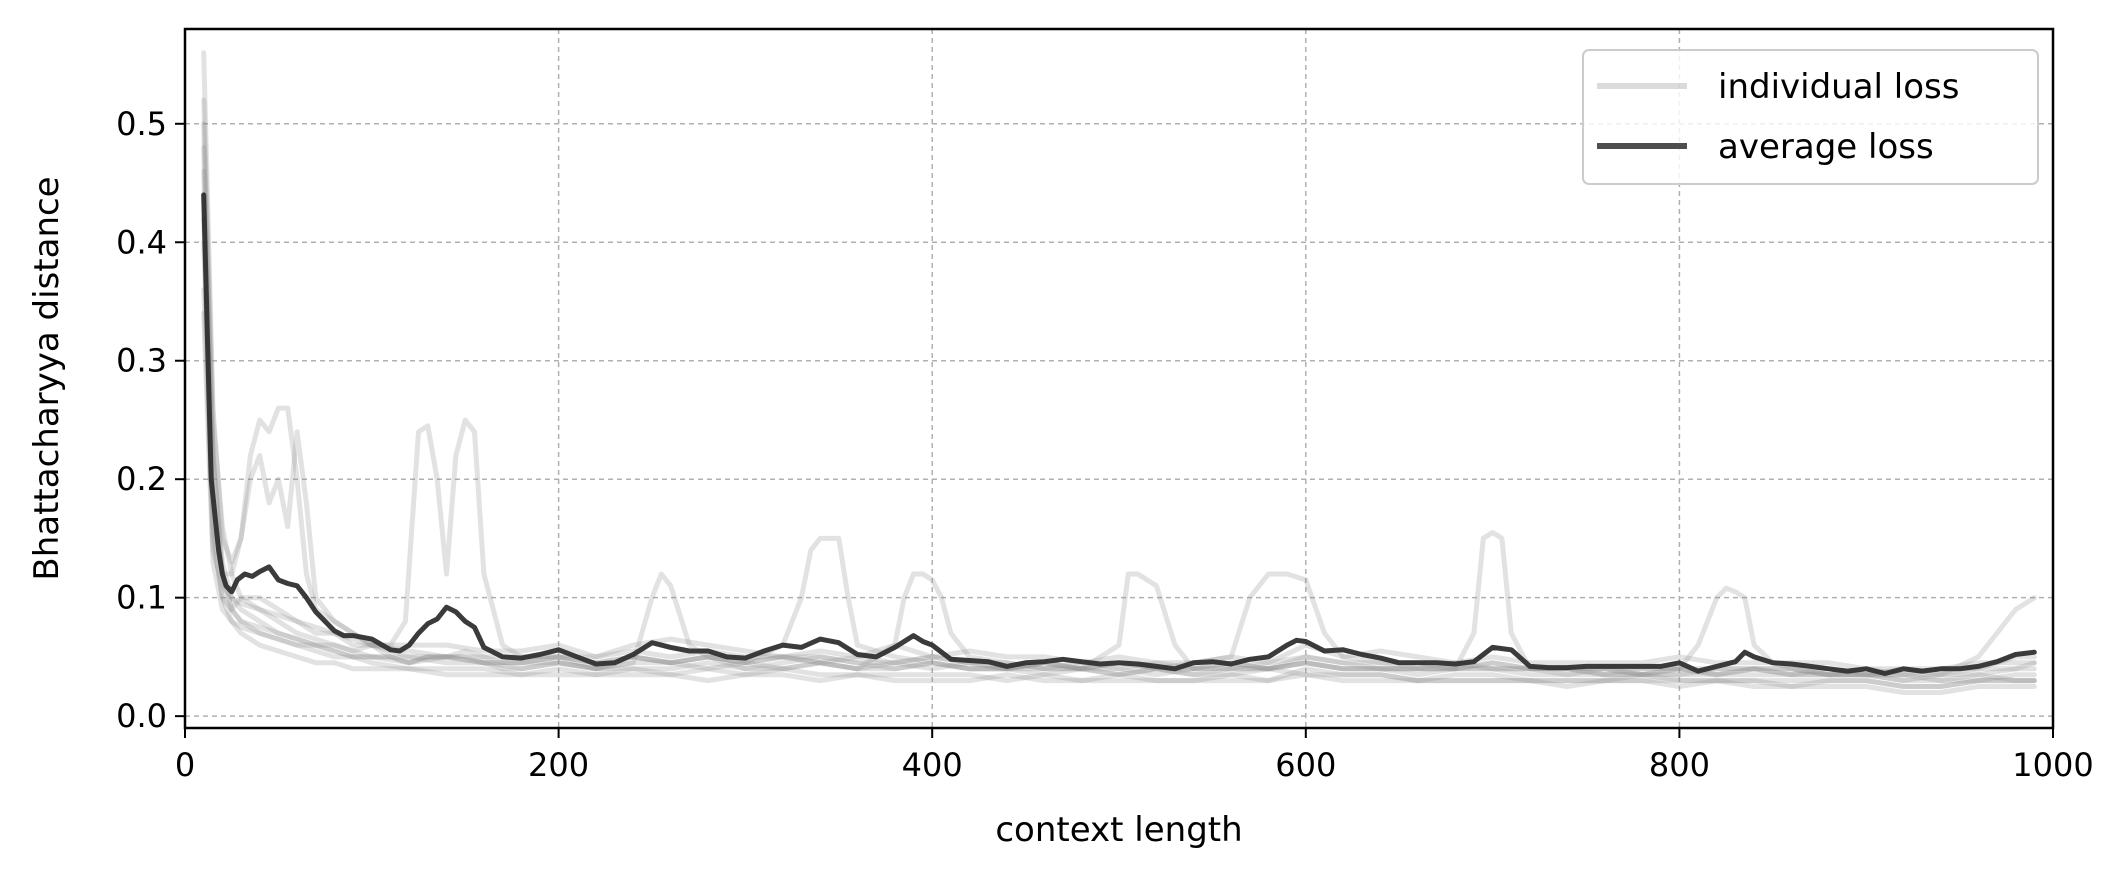 This screenshot has height=878, width=2125. What do you see at coordinates (1305, 765) in the screenshot?
I see `x-tick-label: 600` at bounding box center [1305, 765].